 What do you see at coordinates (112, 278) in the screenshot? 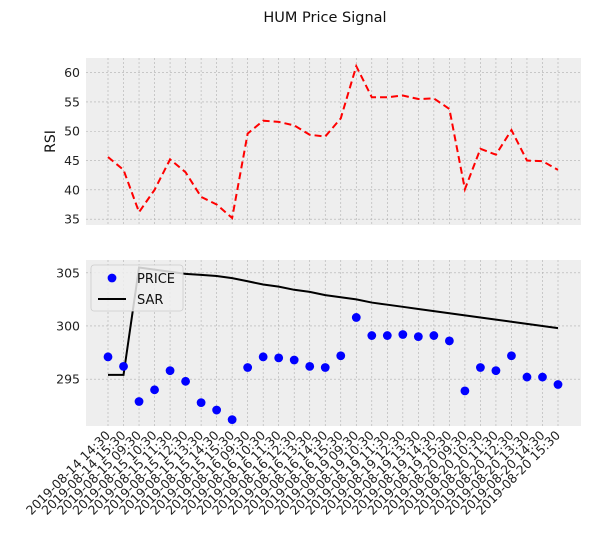
I see `legend-price-marker` at bounding box center [112, 278].